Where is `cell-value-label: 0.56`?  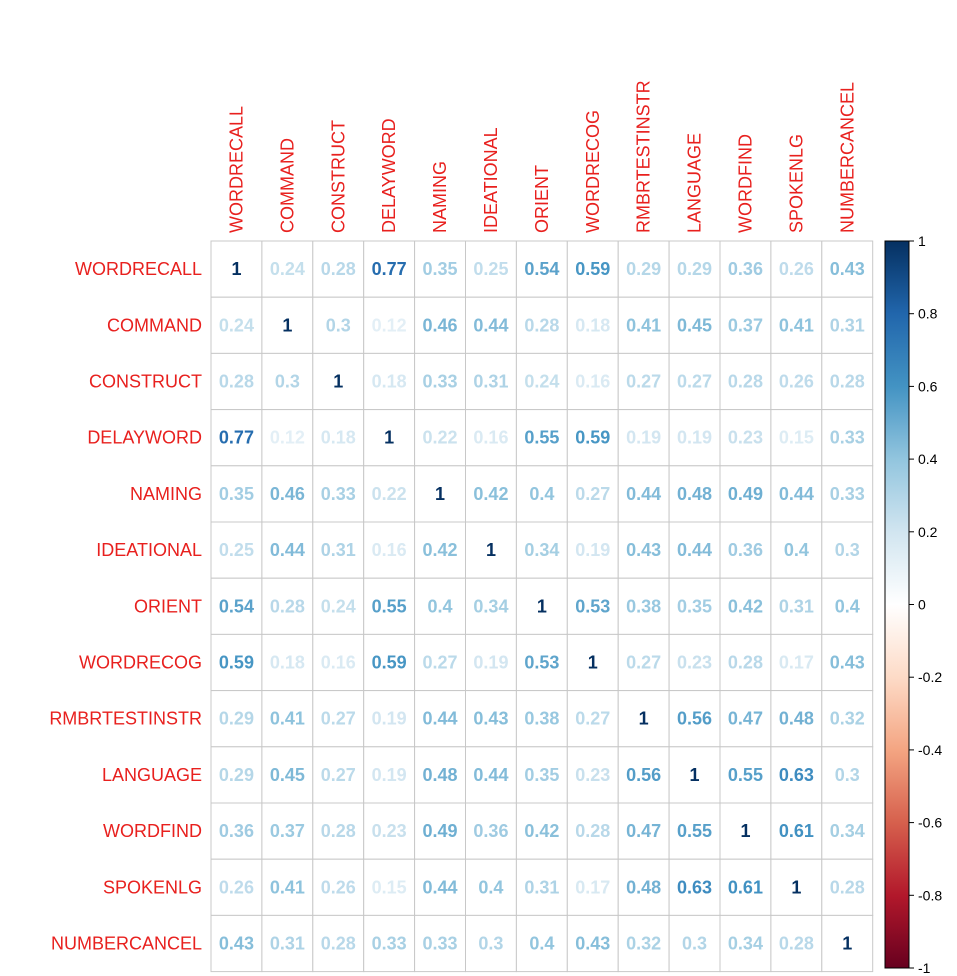
cell-value-label: 0.56 is located at coordinates (643, 775).